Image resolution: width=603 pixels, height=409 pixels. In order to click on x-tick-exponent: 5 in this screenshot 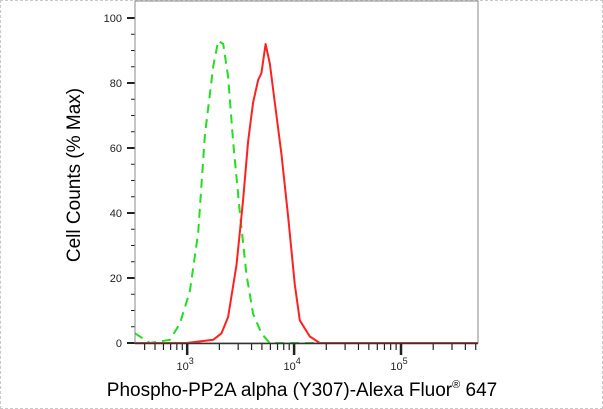, I will do `click(405, 361)`.